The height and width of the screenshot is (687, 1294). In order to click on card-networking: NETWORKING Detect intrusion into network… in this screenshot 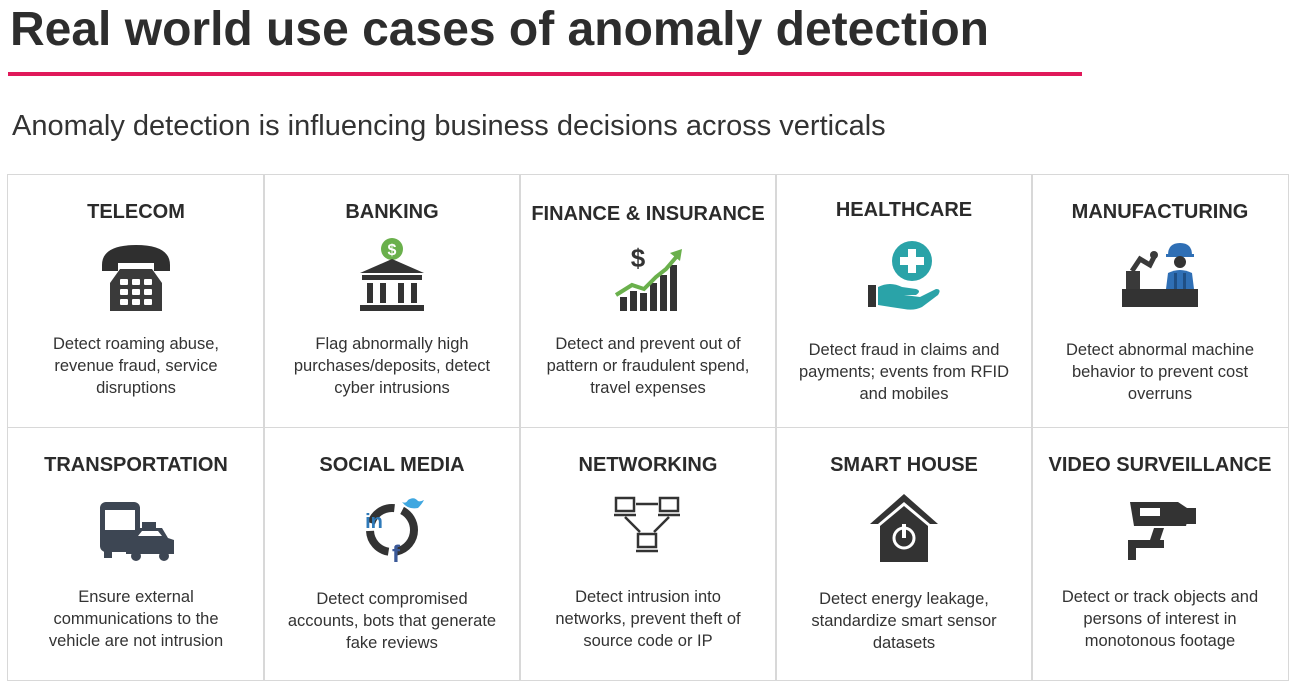, I will do `click(648, 553)`.